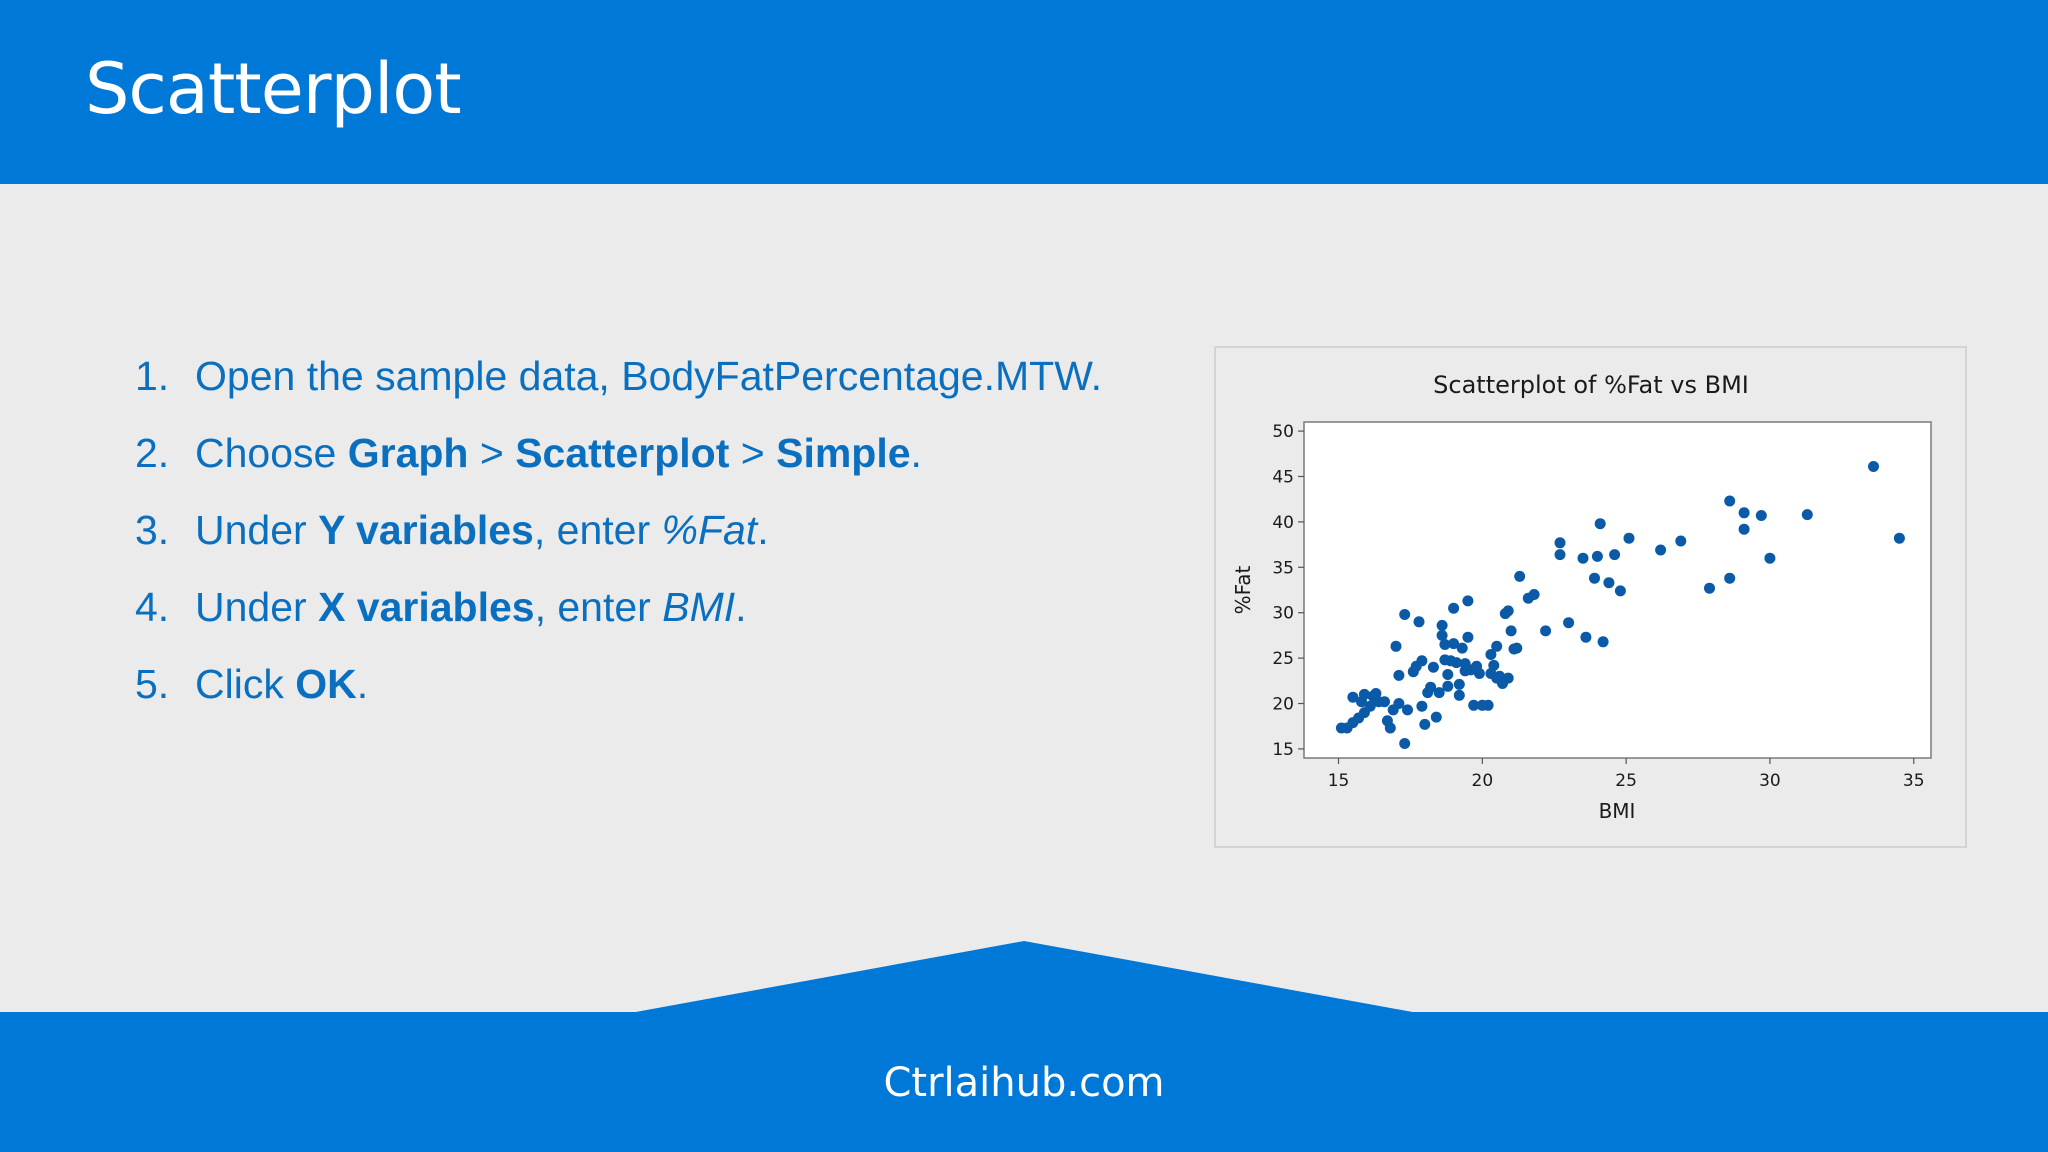  What do you see at coordinates (273, 89) in the screenshot?
I see `slide-title: Scatterplot` at bounding box center [273, 89].